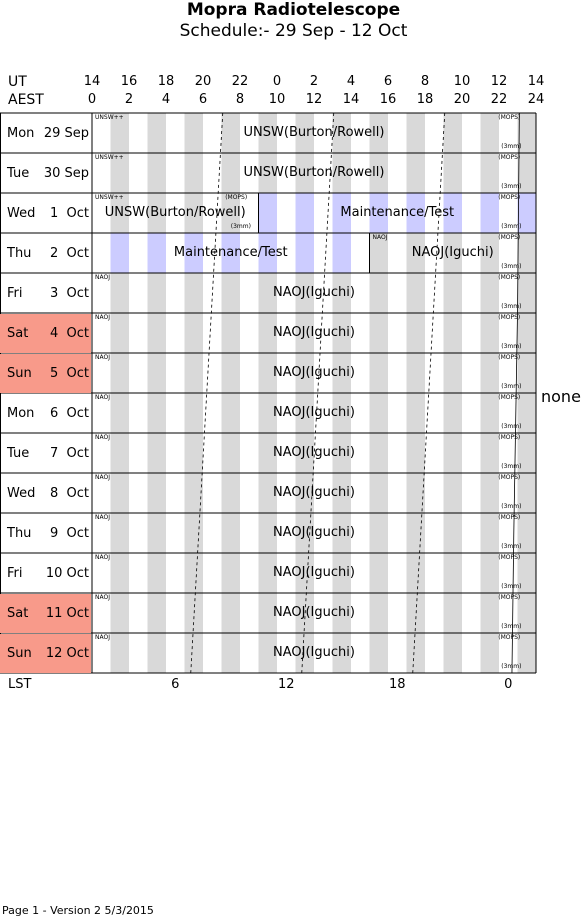 This screenshot has height=919, width=587. Describe the element at coordinates (203, 81) in the screenshot. I see `ut-tick: 20` at that location.